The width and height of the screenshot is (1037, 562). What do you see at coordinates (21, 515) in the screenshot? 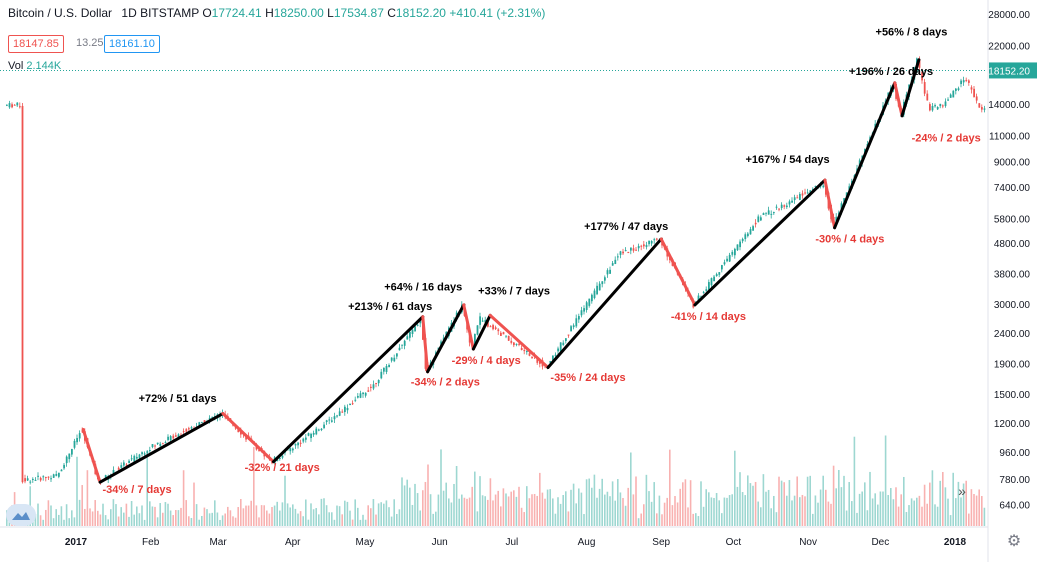
I see `tradingview-logo-icon` at bounding box center [21, 515].